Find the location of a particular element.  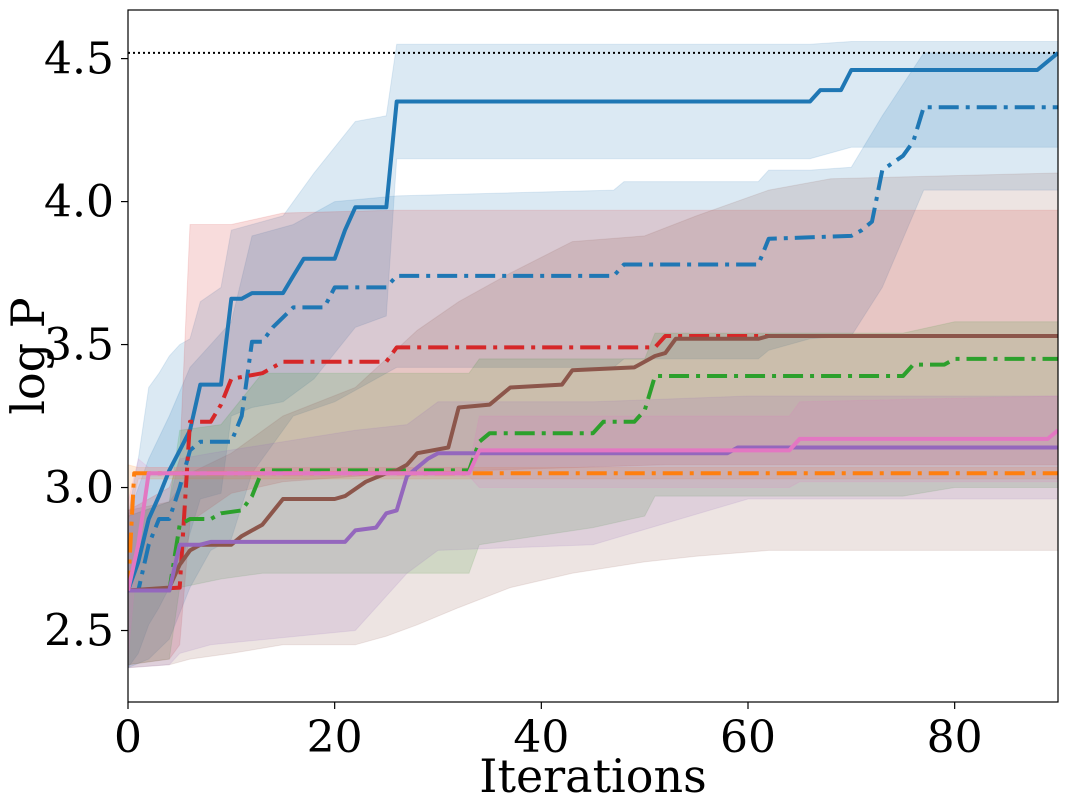

x-tick-label: 20 is located at coordinates (335, 737).